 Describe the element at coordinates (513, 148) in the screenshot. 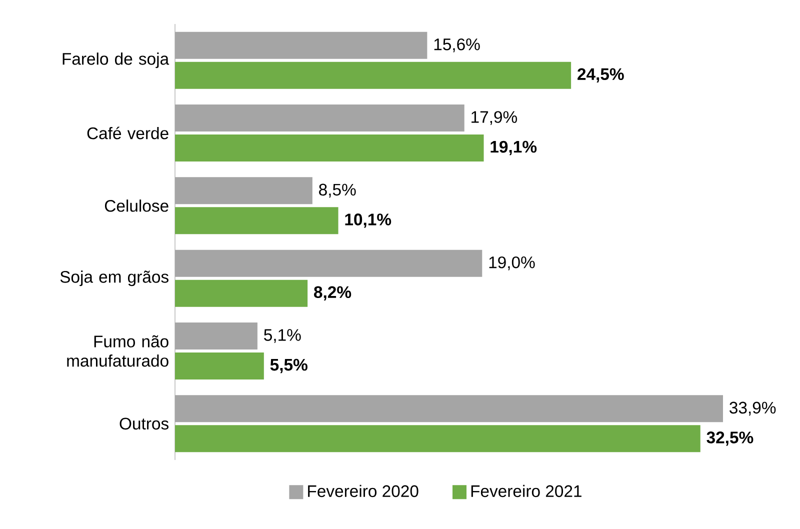

I see `data-label: 19,1%` at that location.